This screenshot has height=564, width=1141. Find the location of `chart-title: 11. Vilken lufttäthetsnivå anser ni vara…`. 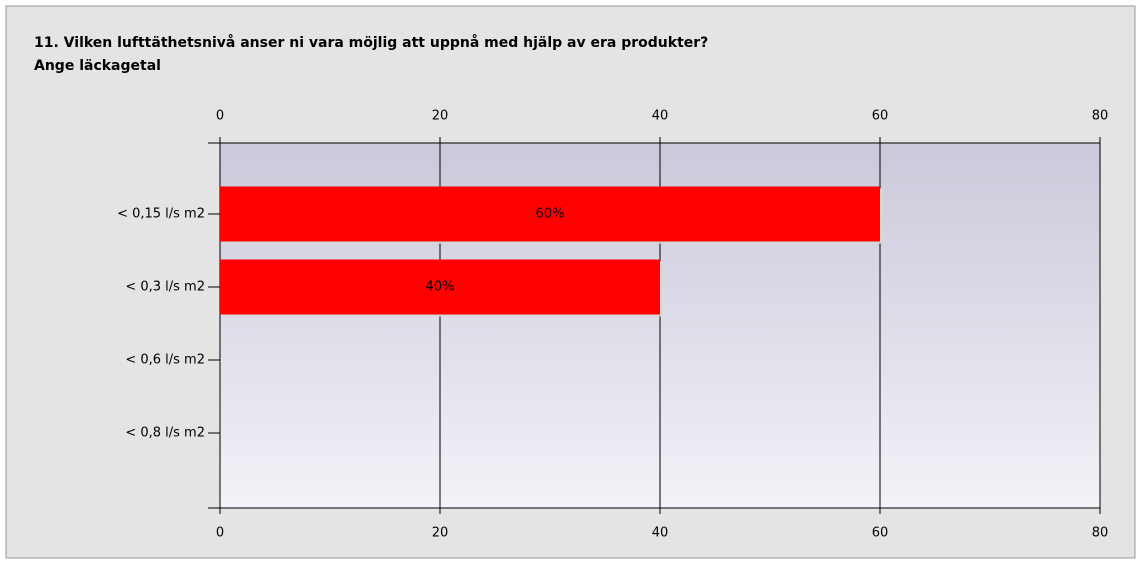

chart-title: 11. Vilken lufttäthetsnivå anser ni vara… is located at coordinates (371, 42).